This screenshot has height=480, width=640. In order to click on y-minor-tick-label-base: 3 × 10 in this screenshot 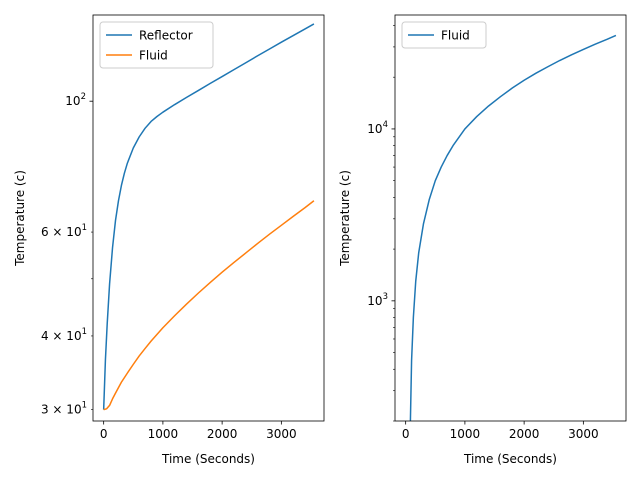, I will do `click(61, 410)`.